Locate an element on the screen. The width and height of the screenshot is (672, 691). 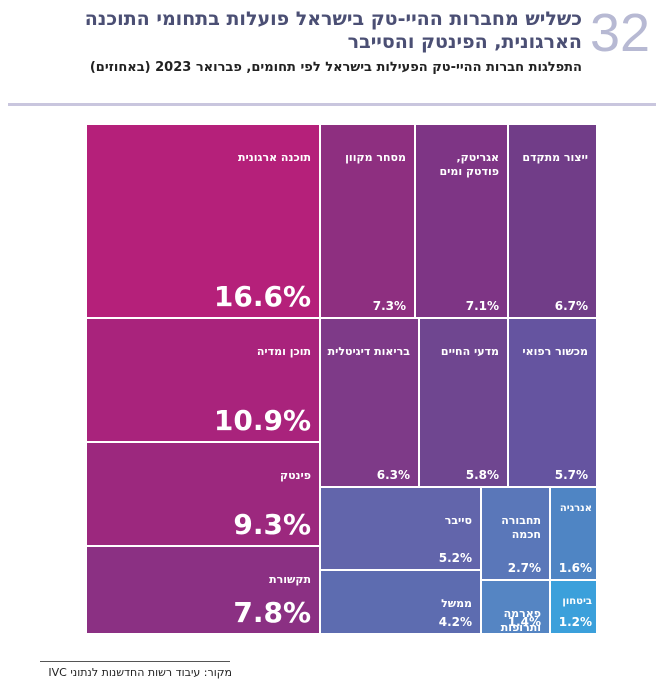
tile-value: 7.1% is located at coordinates (482, 306).